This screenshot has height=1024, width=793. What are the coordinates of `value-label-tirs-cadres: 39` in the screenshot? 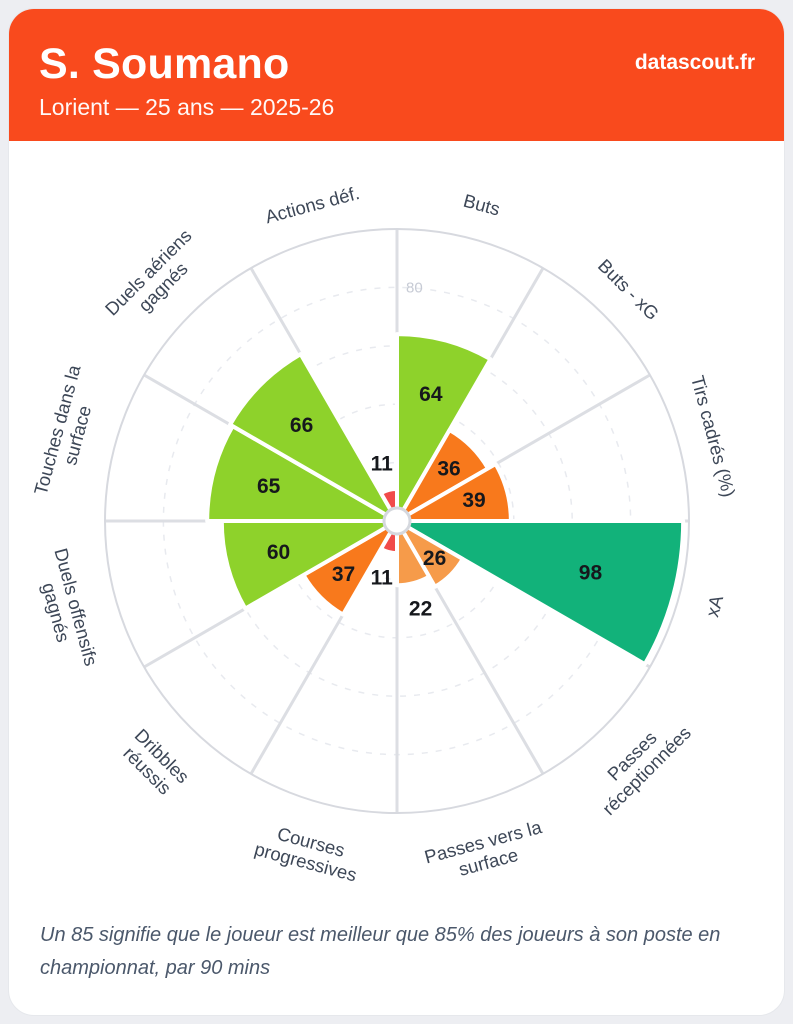 It's located at (473, 500).